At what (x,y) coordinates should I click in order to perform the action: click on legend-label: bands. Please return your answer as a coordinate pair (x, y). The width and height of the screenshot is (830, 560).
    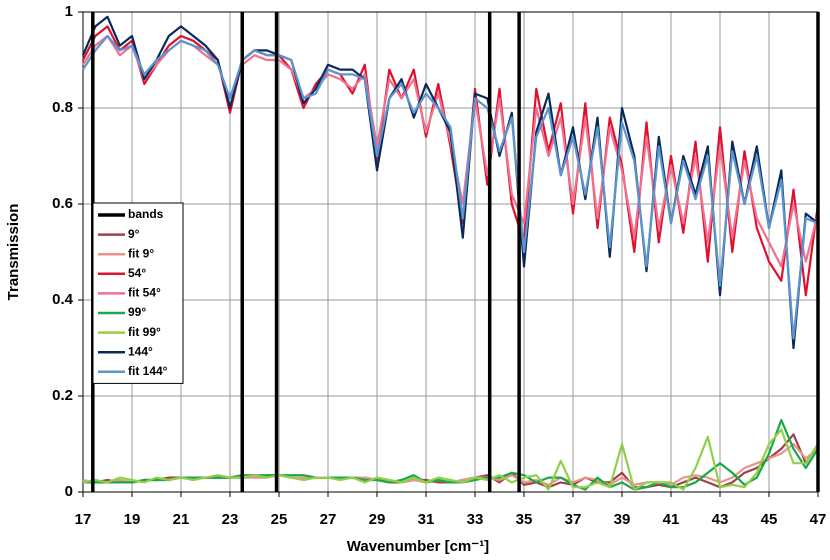
    Looking at the image, I should click on (146, 214).